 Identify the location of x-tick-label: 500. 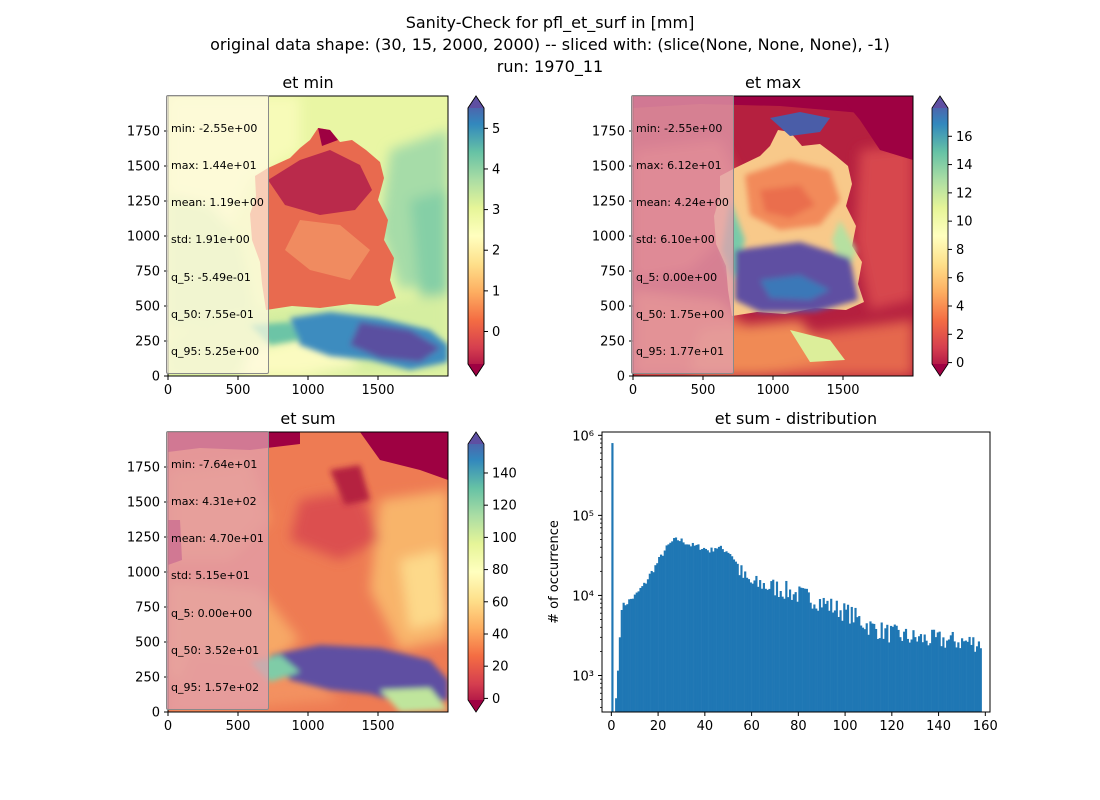
(703, 390).